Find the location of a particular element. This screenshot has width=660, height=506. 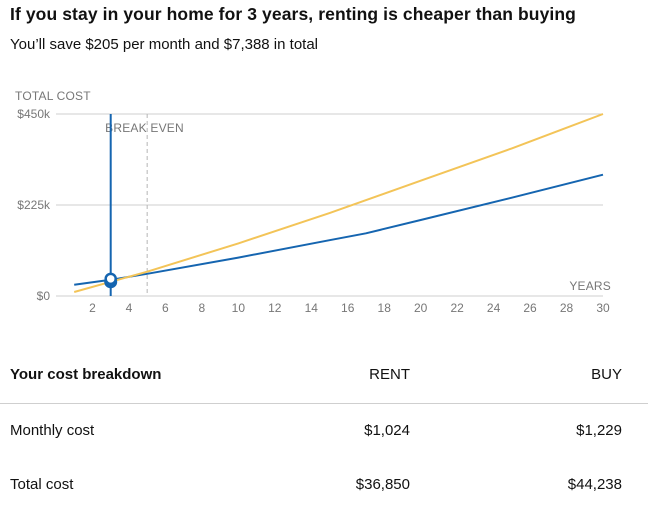

breakdown-header-row: Your cost breakdown RENT BUY is located at coordinates (330, 381).